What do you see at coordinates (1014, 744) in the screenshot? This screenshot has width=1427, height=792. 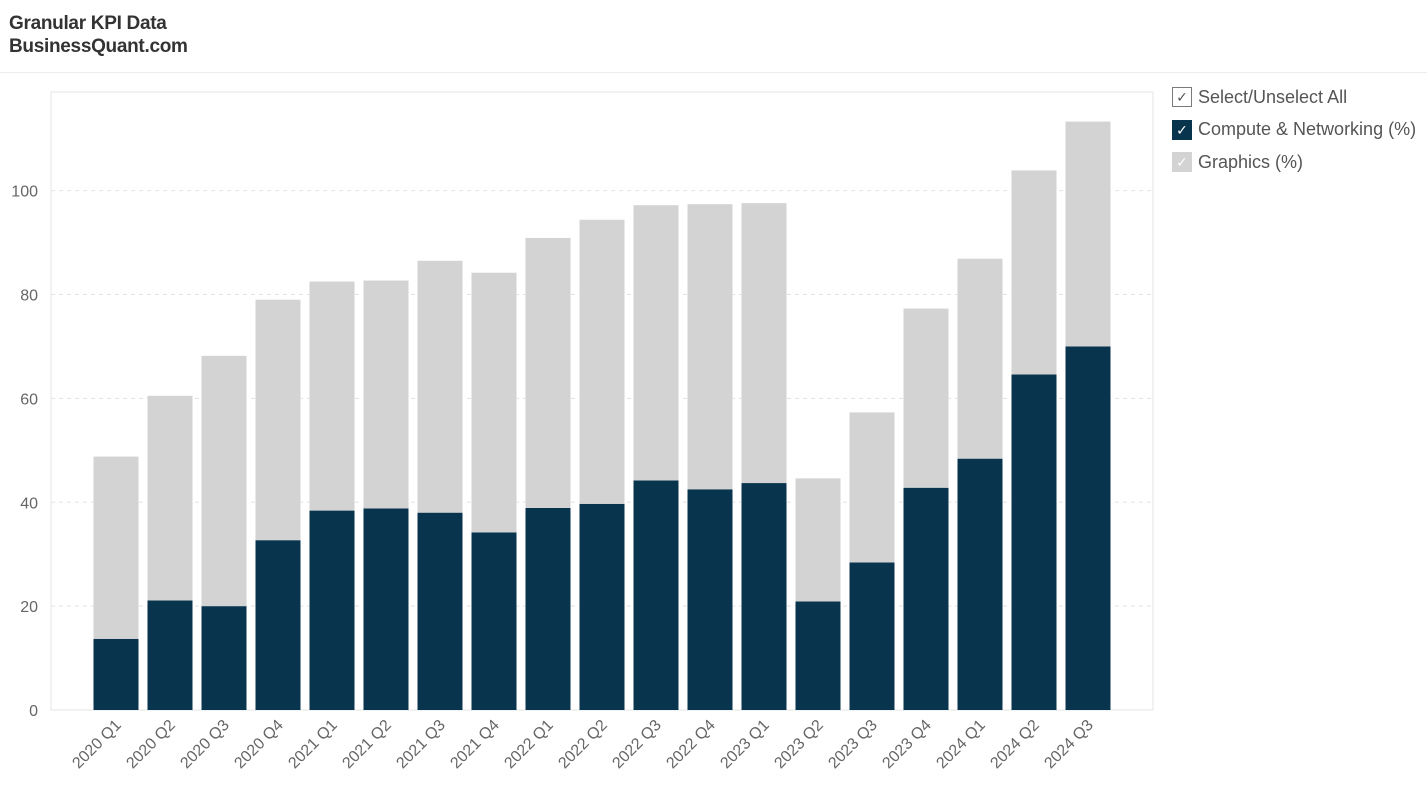 I see `x-tick-label: 2024 Q2` at bounding box center [1014, 744].